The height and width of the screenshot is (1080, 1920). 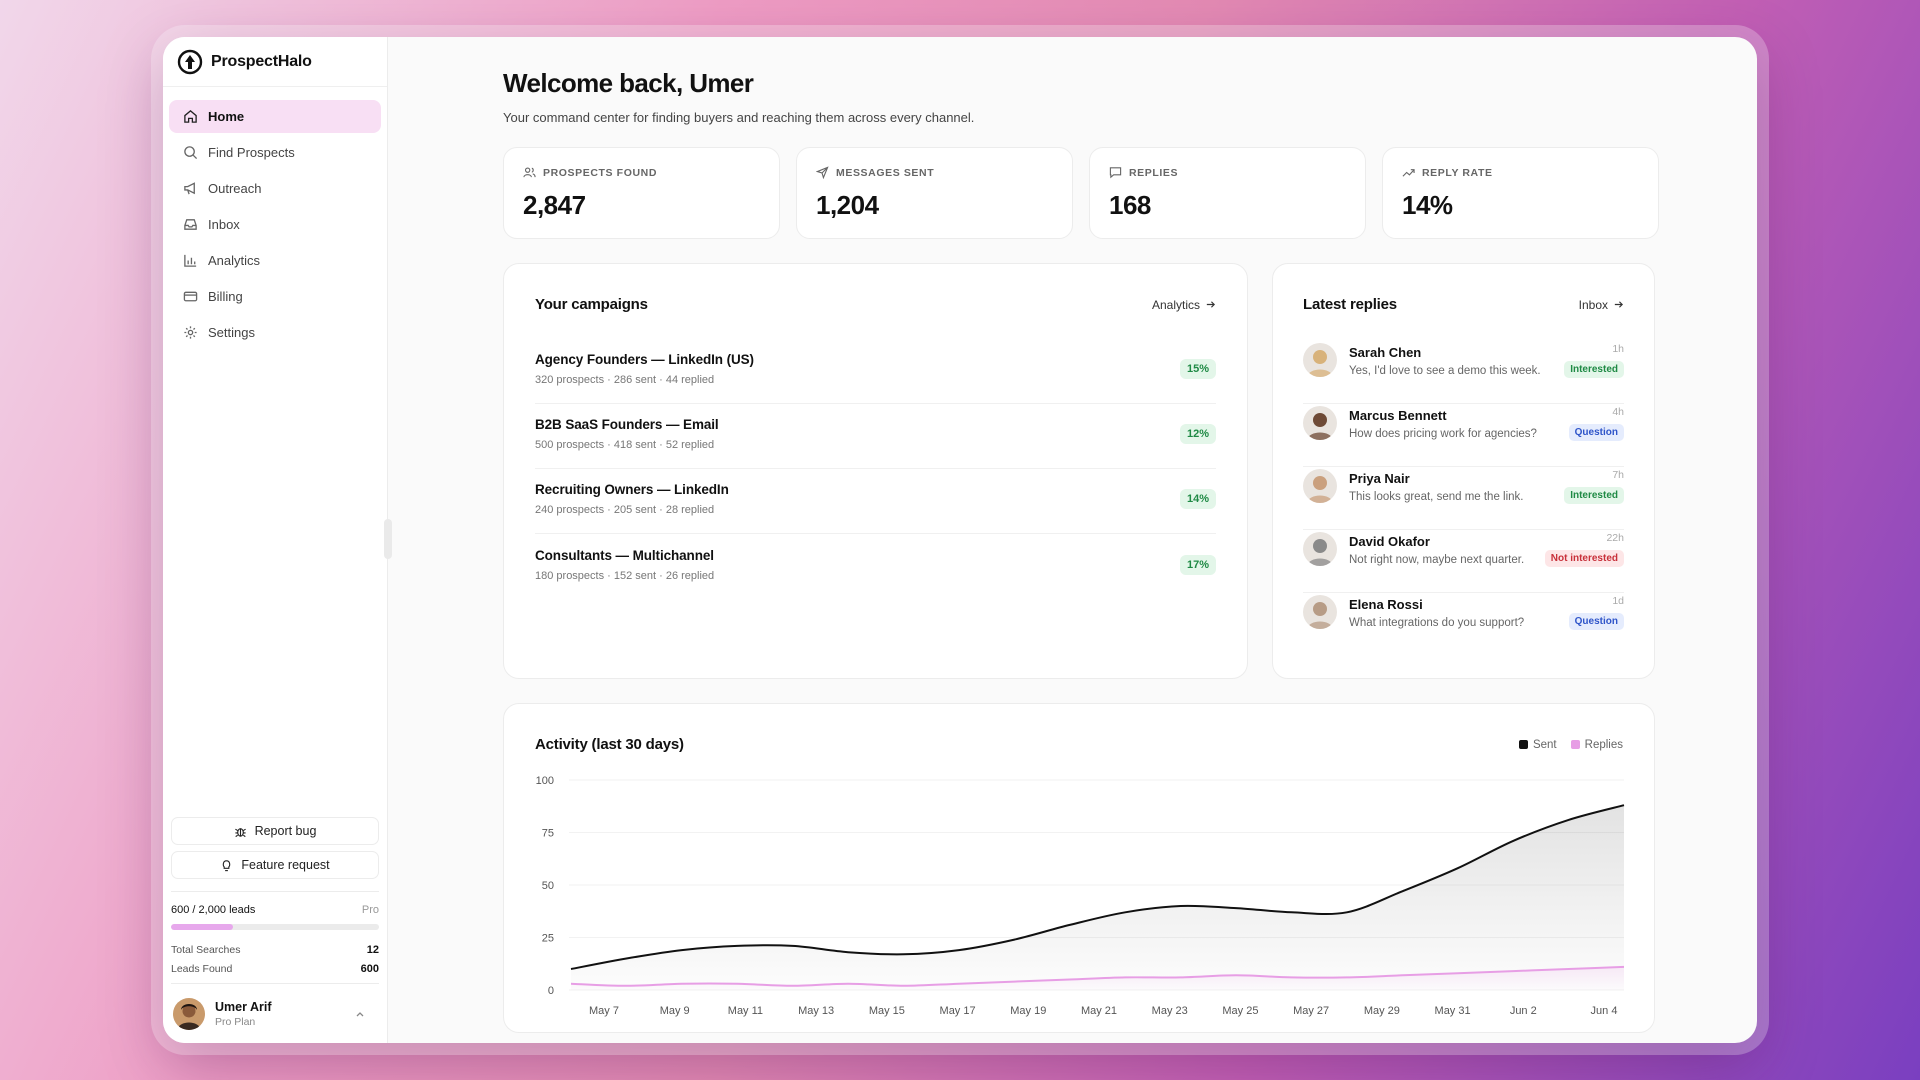 What do you see at coordinates (275, 224) in the screenshot?
I see `nav-item-inbox: Inbox` at bounding box center [275, 224].